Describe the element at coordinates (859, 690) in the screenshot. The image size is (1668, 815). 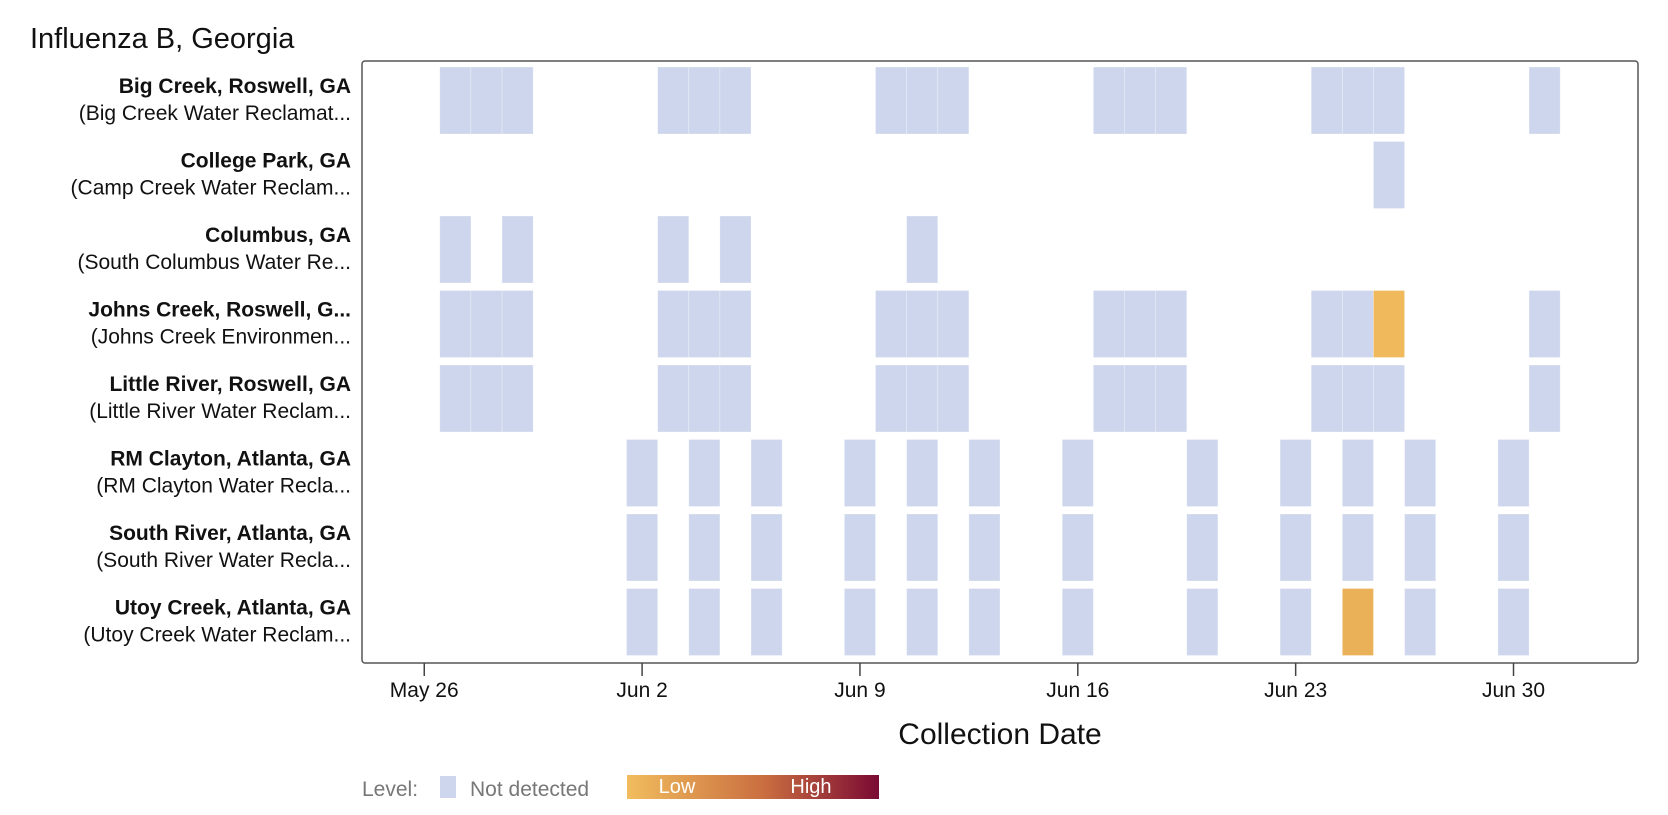
I see `x-tick-label: Jun 9` at that location.